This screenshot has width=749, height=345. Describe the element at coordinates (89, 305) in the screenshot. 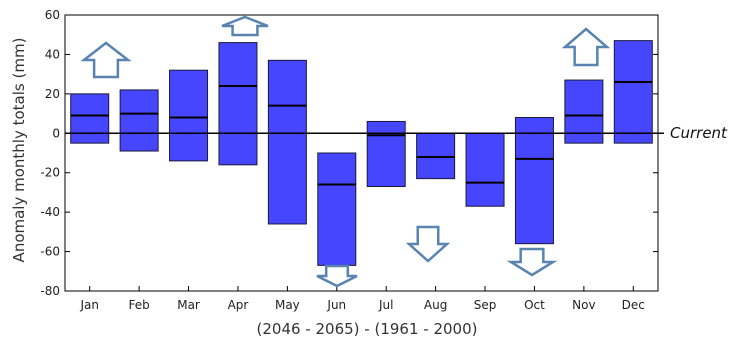

I see `x-tick-label: Jan` at that location.